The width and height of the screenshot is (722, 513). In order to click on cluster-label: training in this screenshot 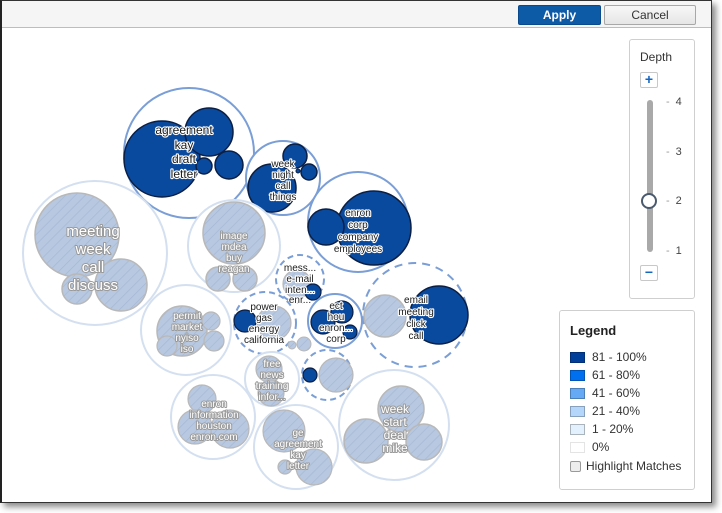, I will do `click(272, 386)`.